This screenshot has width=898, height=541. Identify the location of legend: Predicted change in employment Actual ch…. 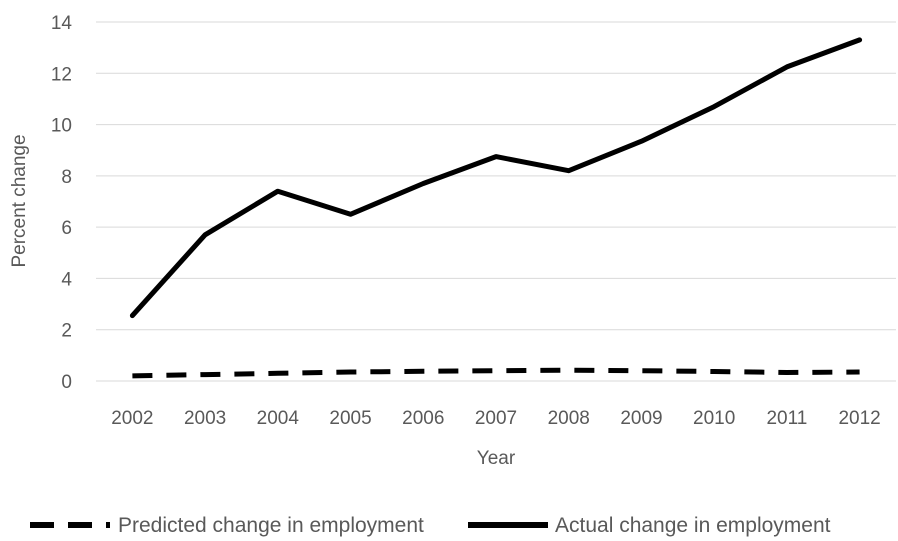
(430, 525).